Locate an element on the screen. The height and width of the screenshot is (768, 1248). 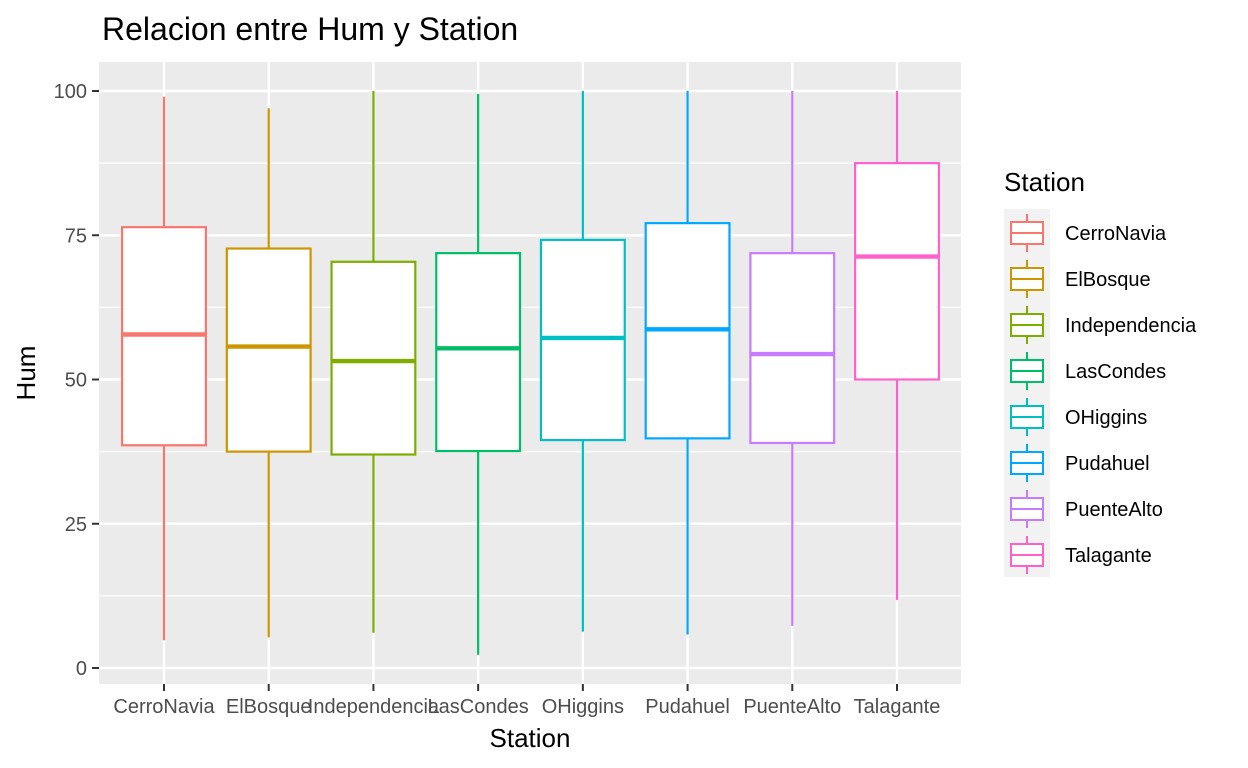
legend-label: LasCondes is located at coordinates (1115, 372).